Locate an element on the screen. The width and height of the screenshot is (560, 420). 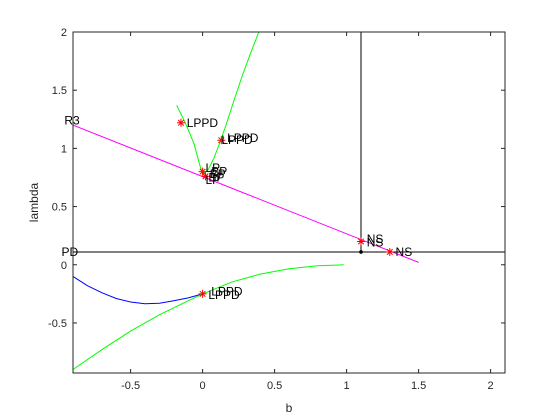
annotation-label-8: LP is located at coordinates (212, 180).